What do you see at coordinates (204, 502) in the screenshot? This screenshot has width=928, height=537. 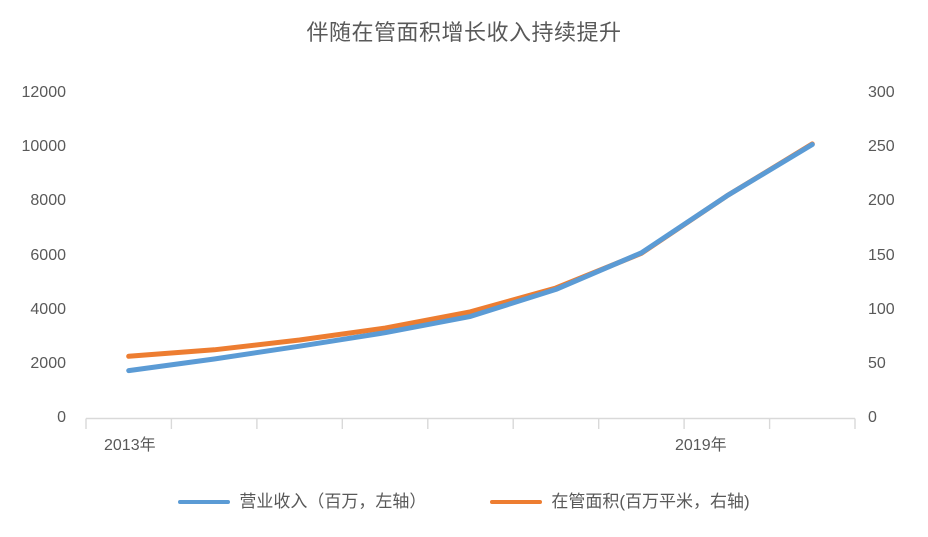 I see `legend-swatch-revenue-icon` at bounding box center [204, 502].